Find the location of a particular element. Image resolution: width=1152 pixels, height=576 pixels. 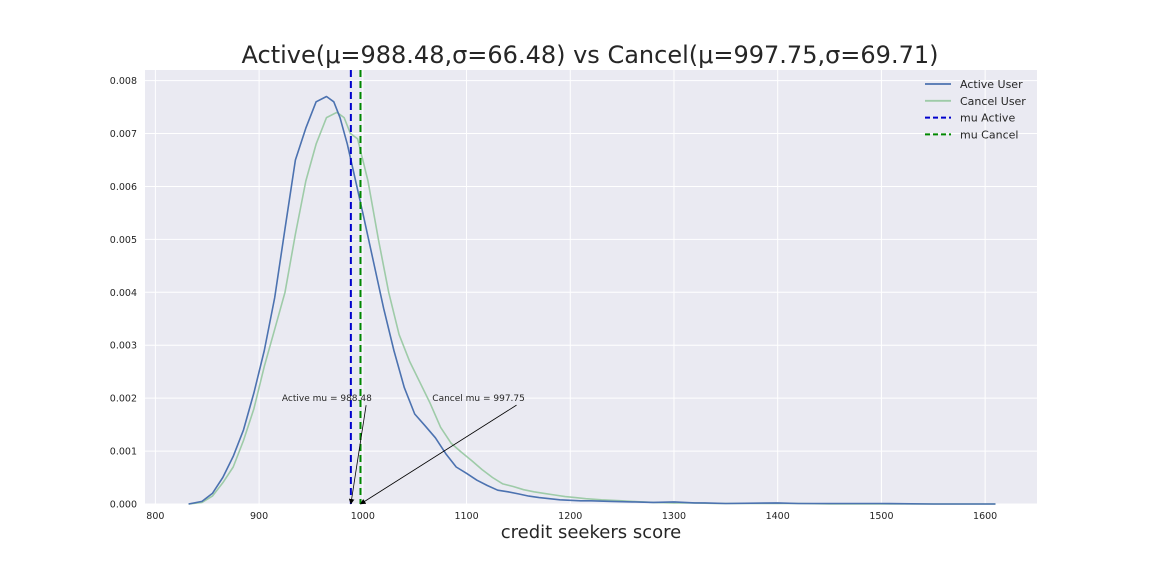

legend: Active User Cancel User mu Active mu Cancel is located at coordinates (975, 109).